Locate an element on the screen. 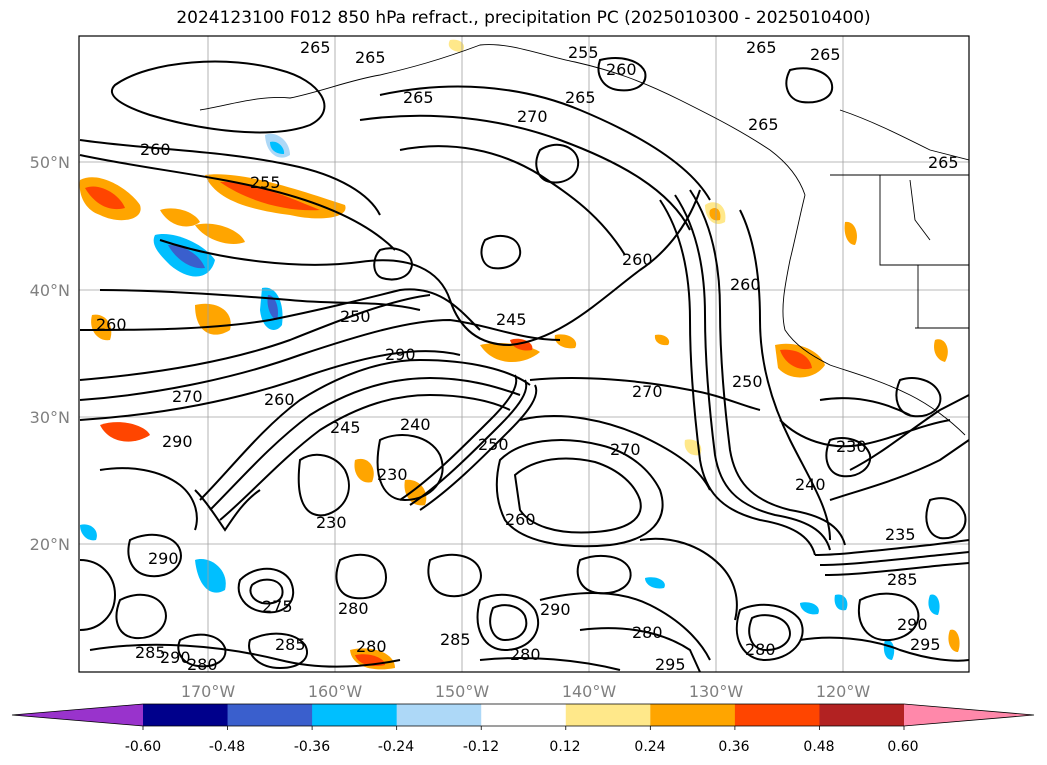 The image size is (1047, 765). colorbar-tick-label: -0.48 is located at coordinates (227, 747).